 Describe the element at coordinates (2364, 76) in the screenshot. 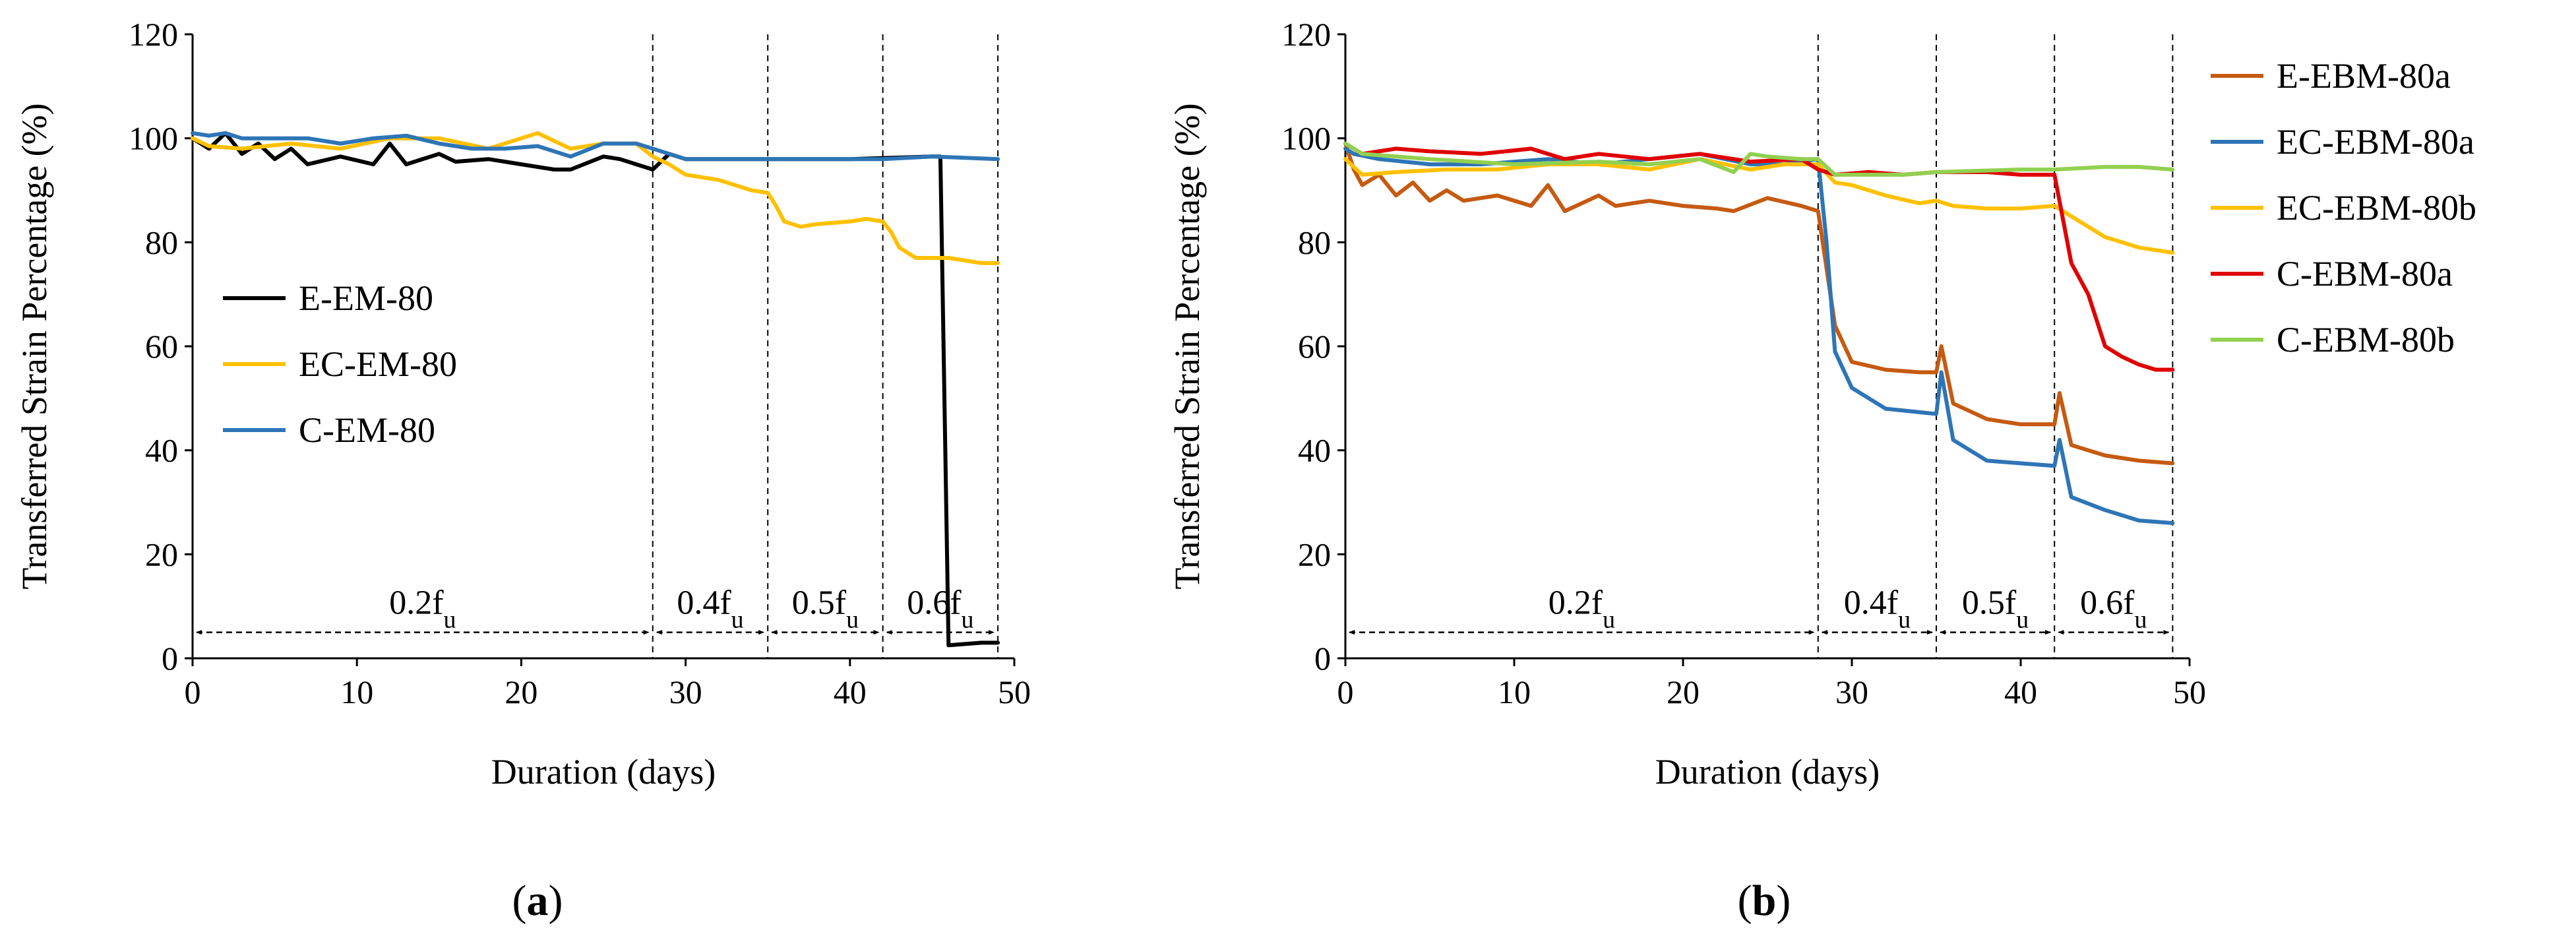

I see `legend-label: E-EBM-80a` at that location.